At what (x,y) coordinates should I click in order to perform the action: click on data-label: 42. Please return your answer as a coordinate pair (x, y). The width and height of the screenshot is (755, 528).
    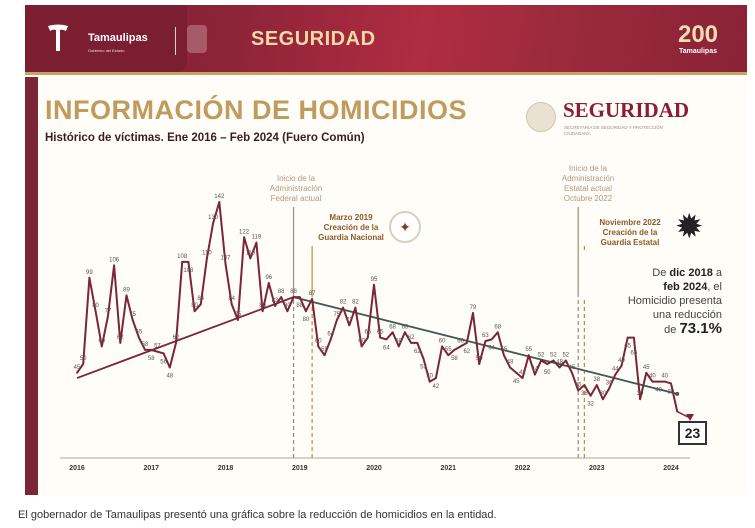
    Looking at the image, I should click on (436, 387).